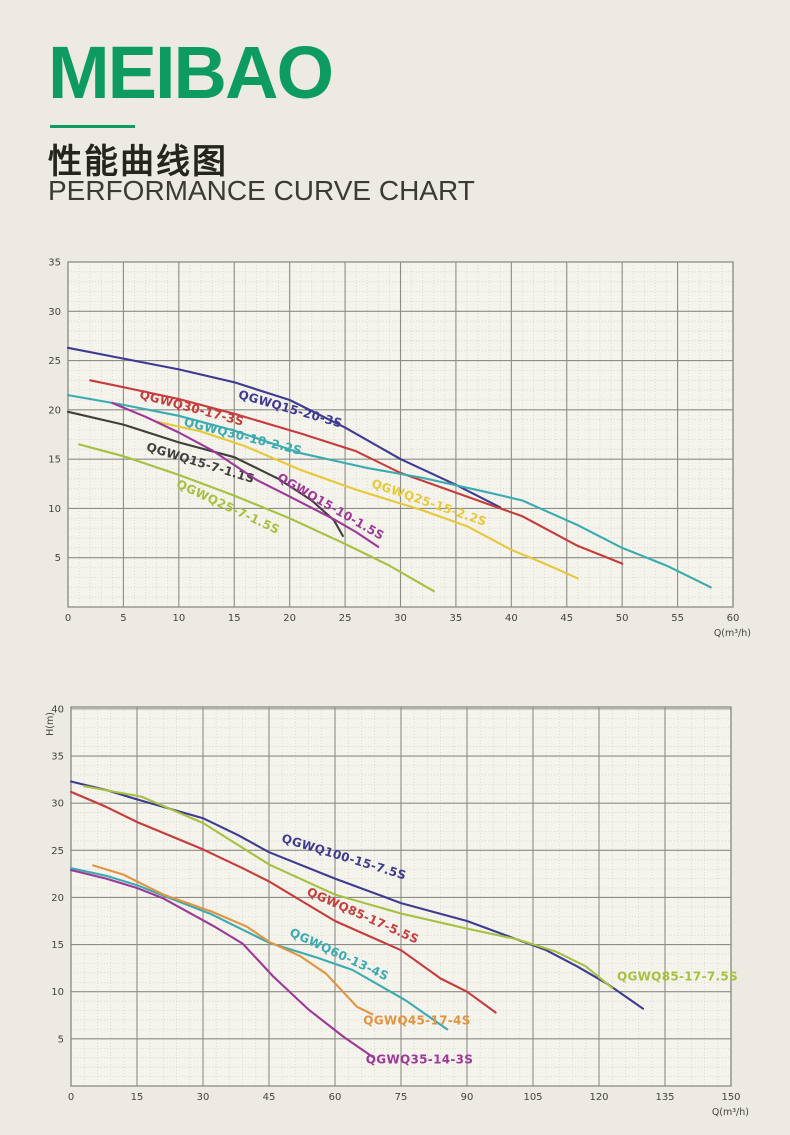  I want to click on x-tick-label: 55, so click(677, 618).